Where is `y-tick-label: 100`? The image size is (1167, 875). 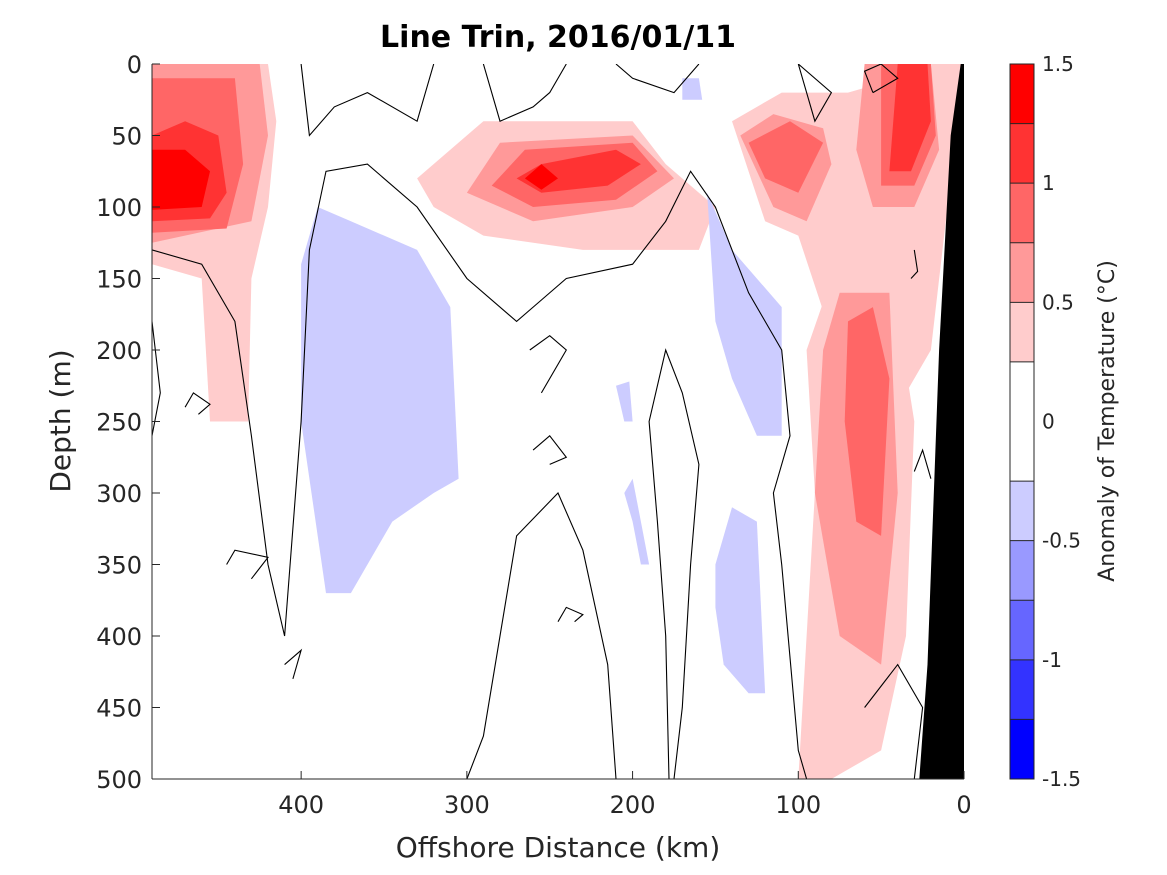 y-tick-label: 100 is located at coordinates (119, 208).